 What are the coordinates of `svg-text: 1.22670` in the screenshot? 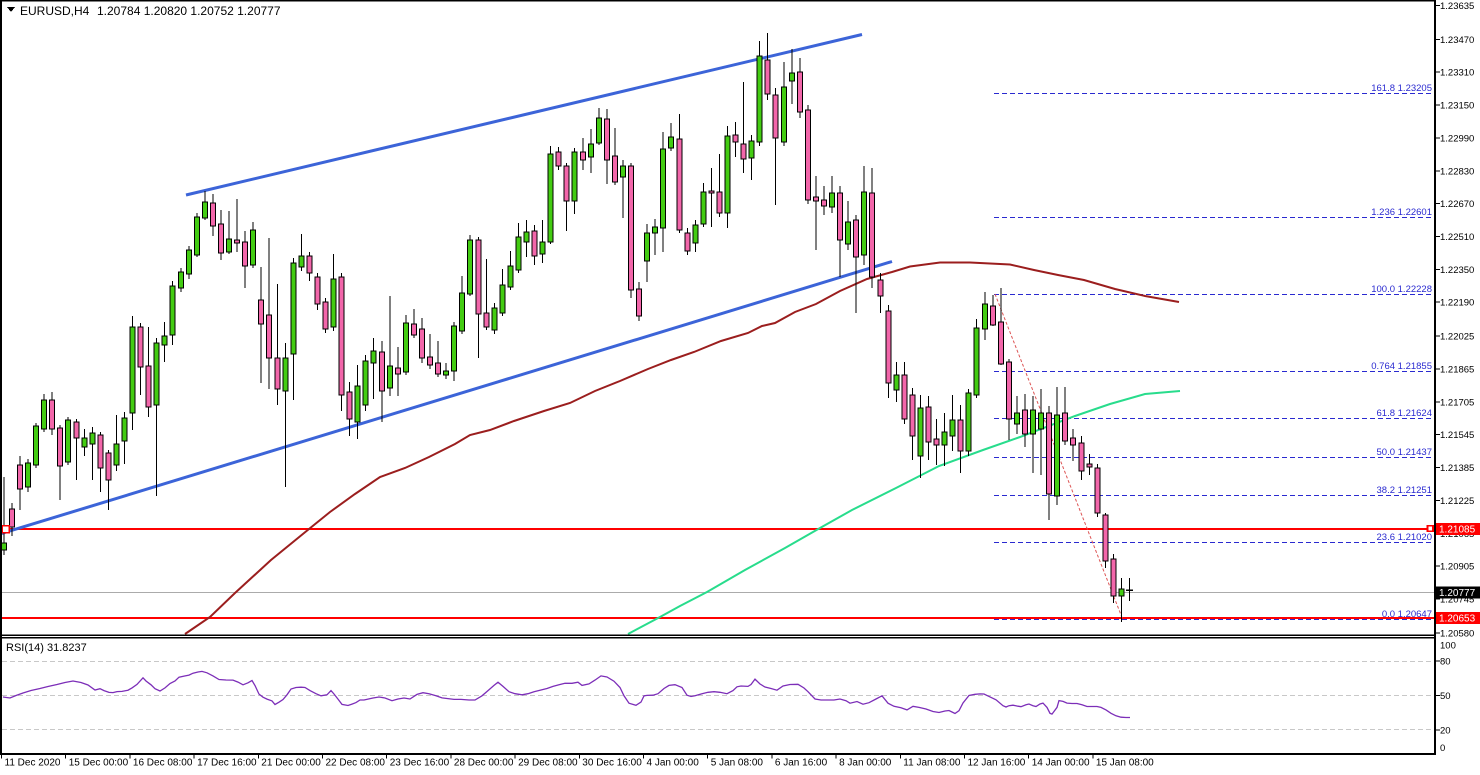 It's located at (1457, 204).